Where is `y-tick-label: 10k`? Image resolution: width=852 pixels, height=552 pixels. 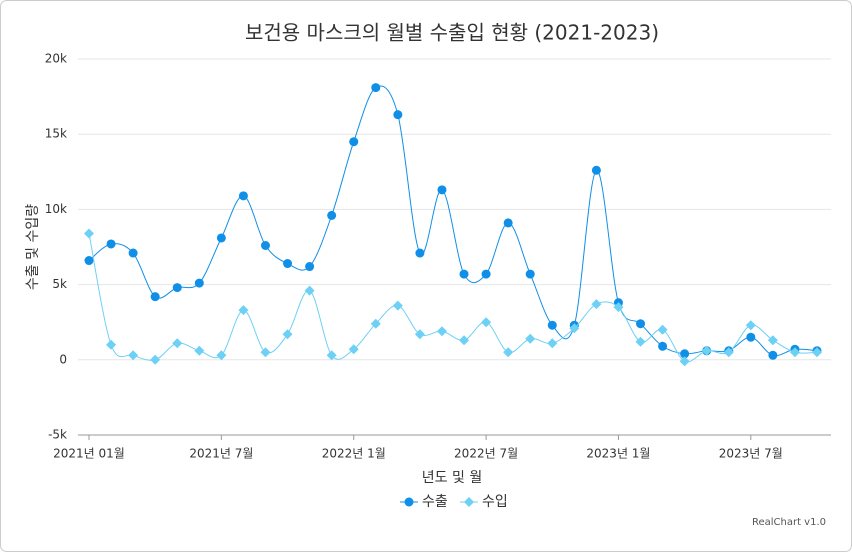
y-tick-label: 10k is located at coordinates (56, 209).